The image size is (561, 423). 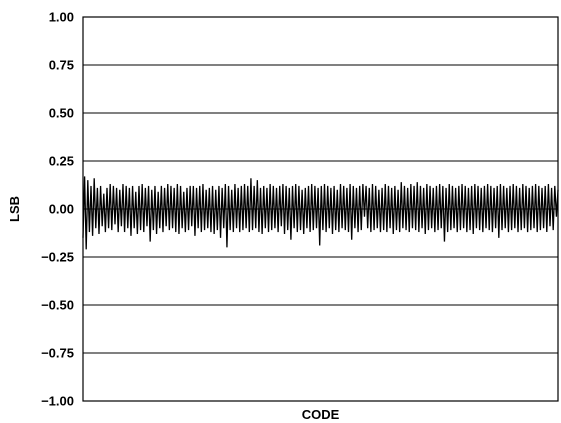 I want to click on y-tick-label-2: 0.50, so click(x=61, y=113).